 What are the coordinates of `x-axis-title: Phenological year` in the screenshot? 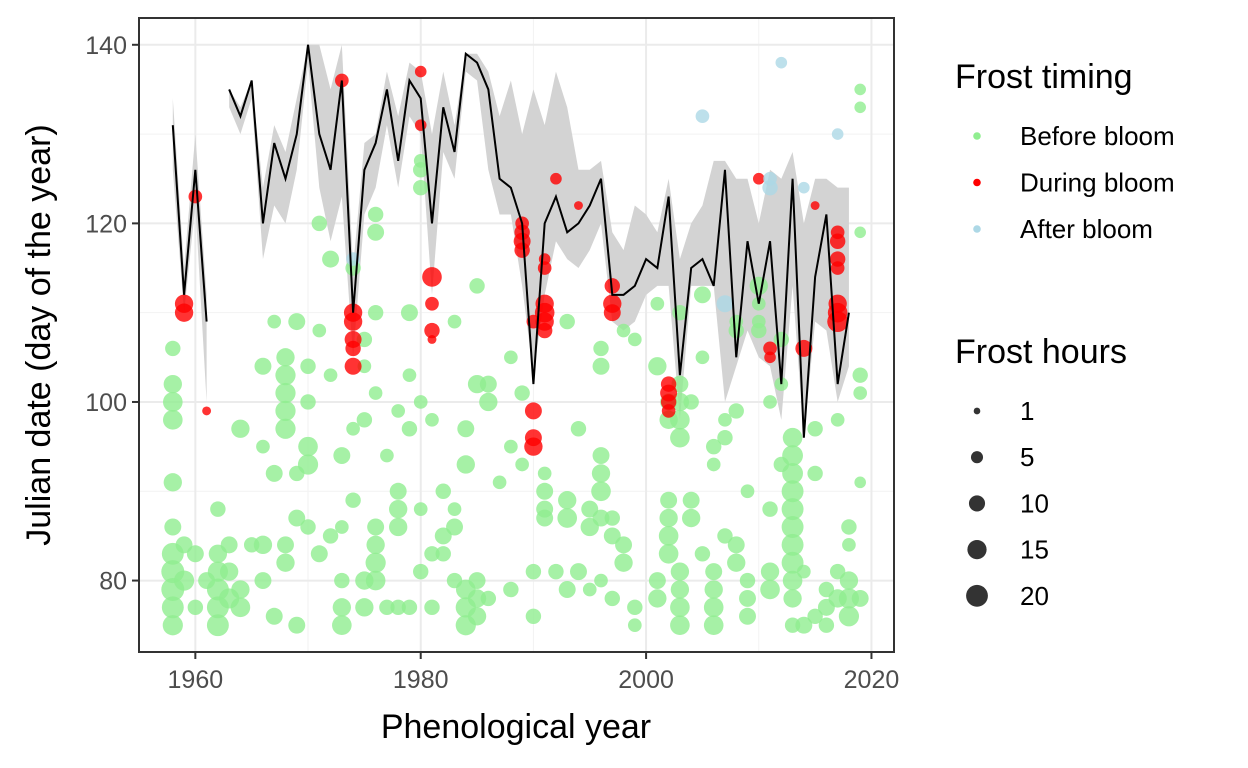 It's located at (516, 727).